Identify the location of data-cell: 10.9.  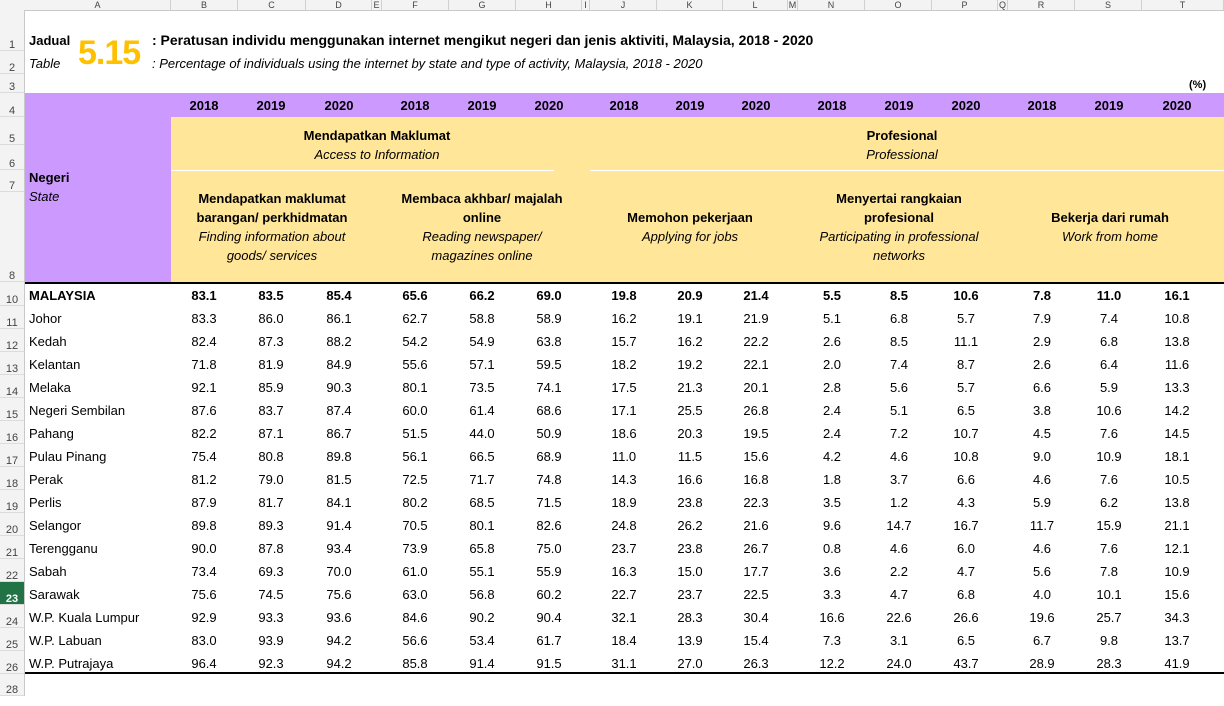
(1109, 456).